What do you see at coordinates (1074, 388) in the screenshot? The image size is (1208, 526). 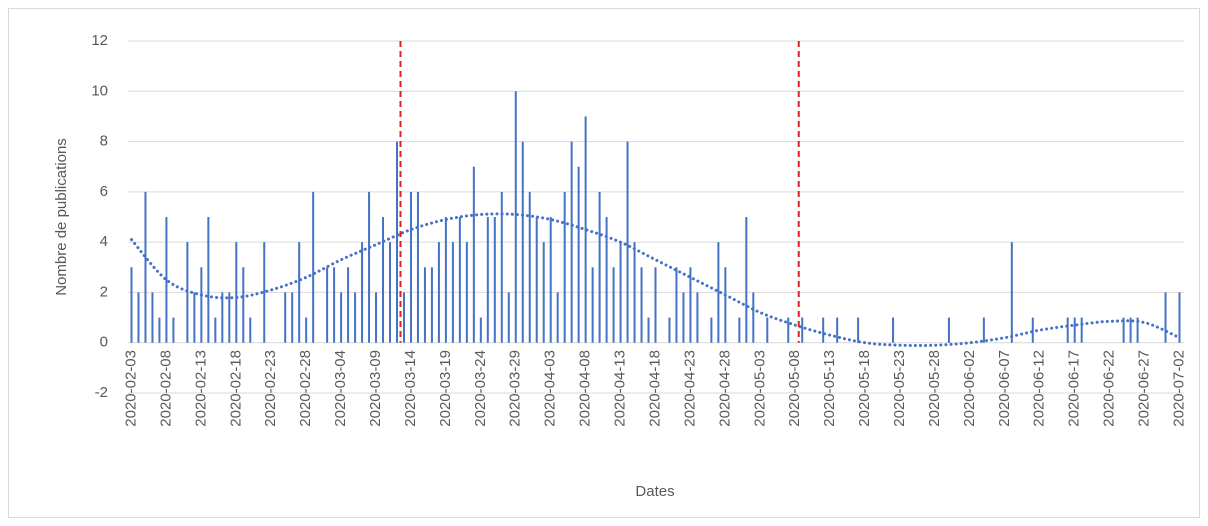 I see `x-tick-label: 2020-06-17` at bounding box center [1074, 388].